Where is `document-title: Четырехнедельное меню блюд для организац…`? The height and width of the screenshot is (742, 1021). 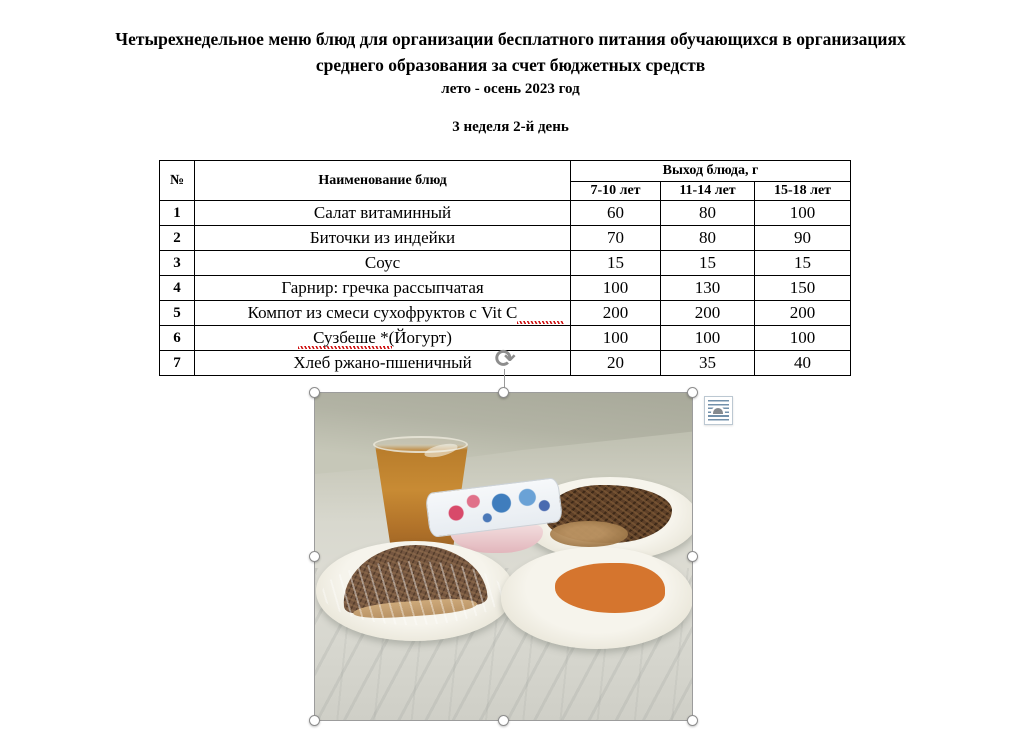
document-title: Четырехнедельное меню блюд для организац… is located at coordinates (510, 63).